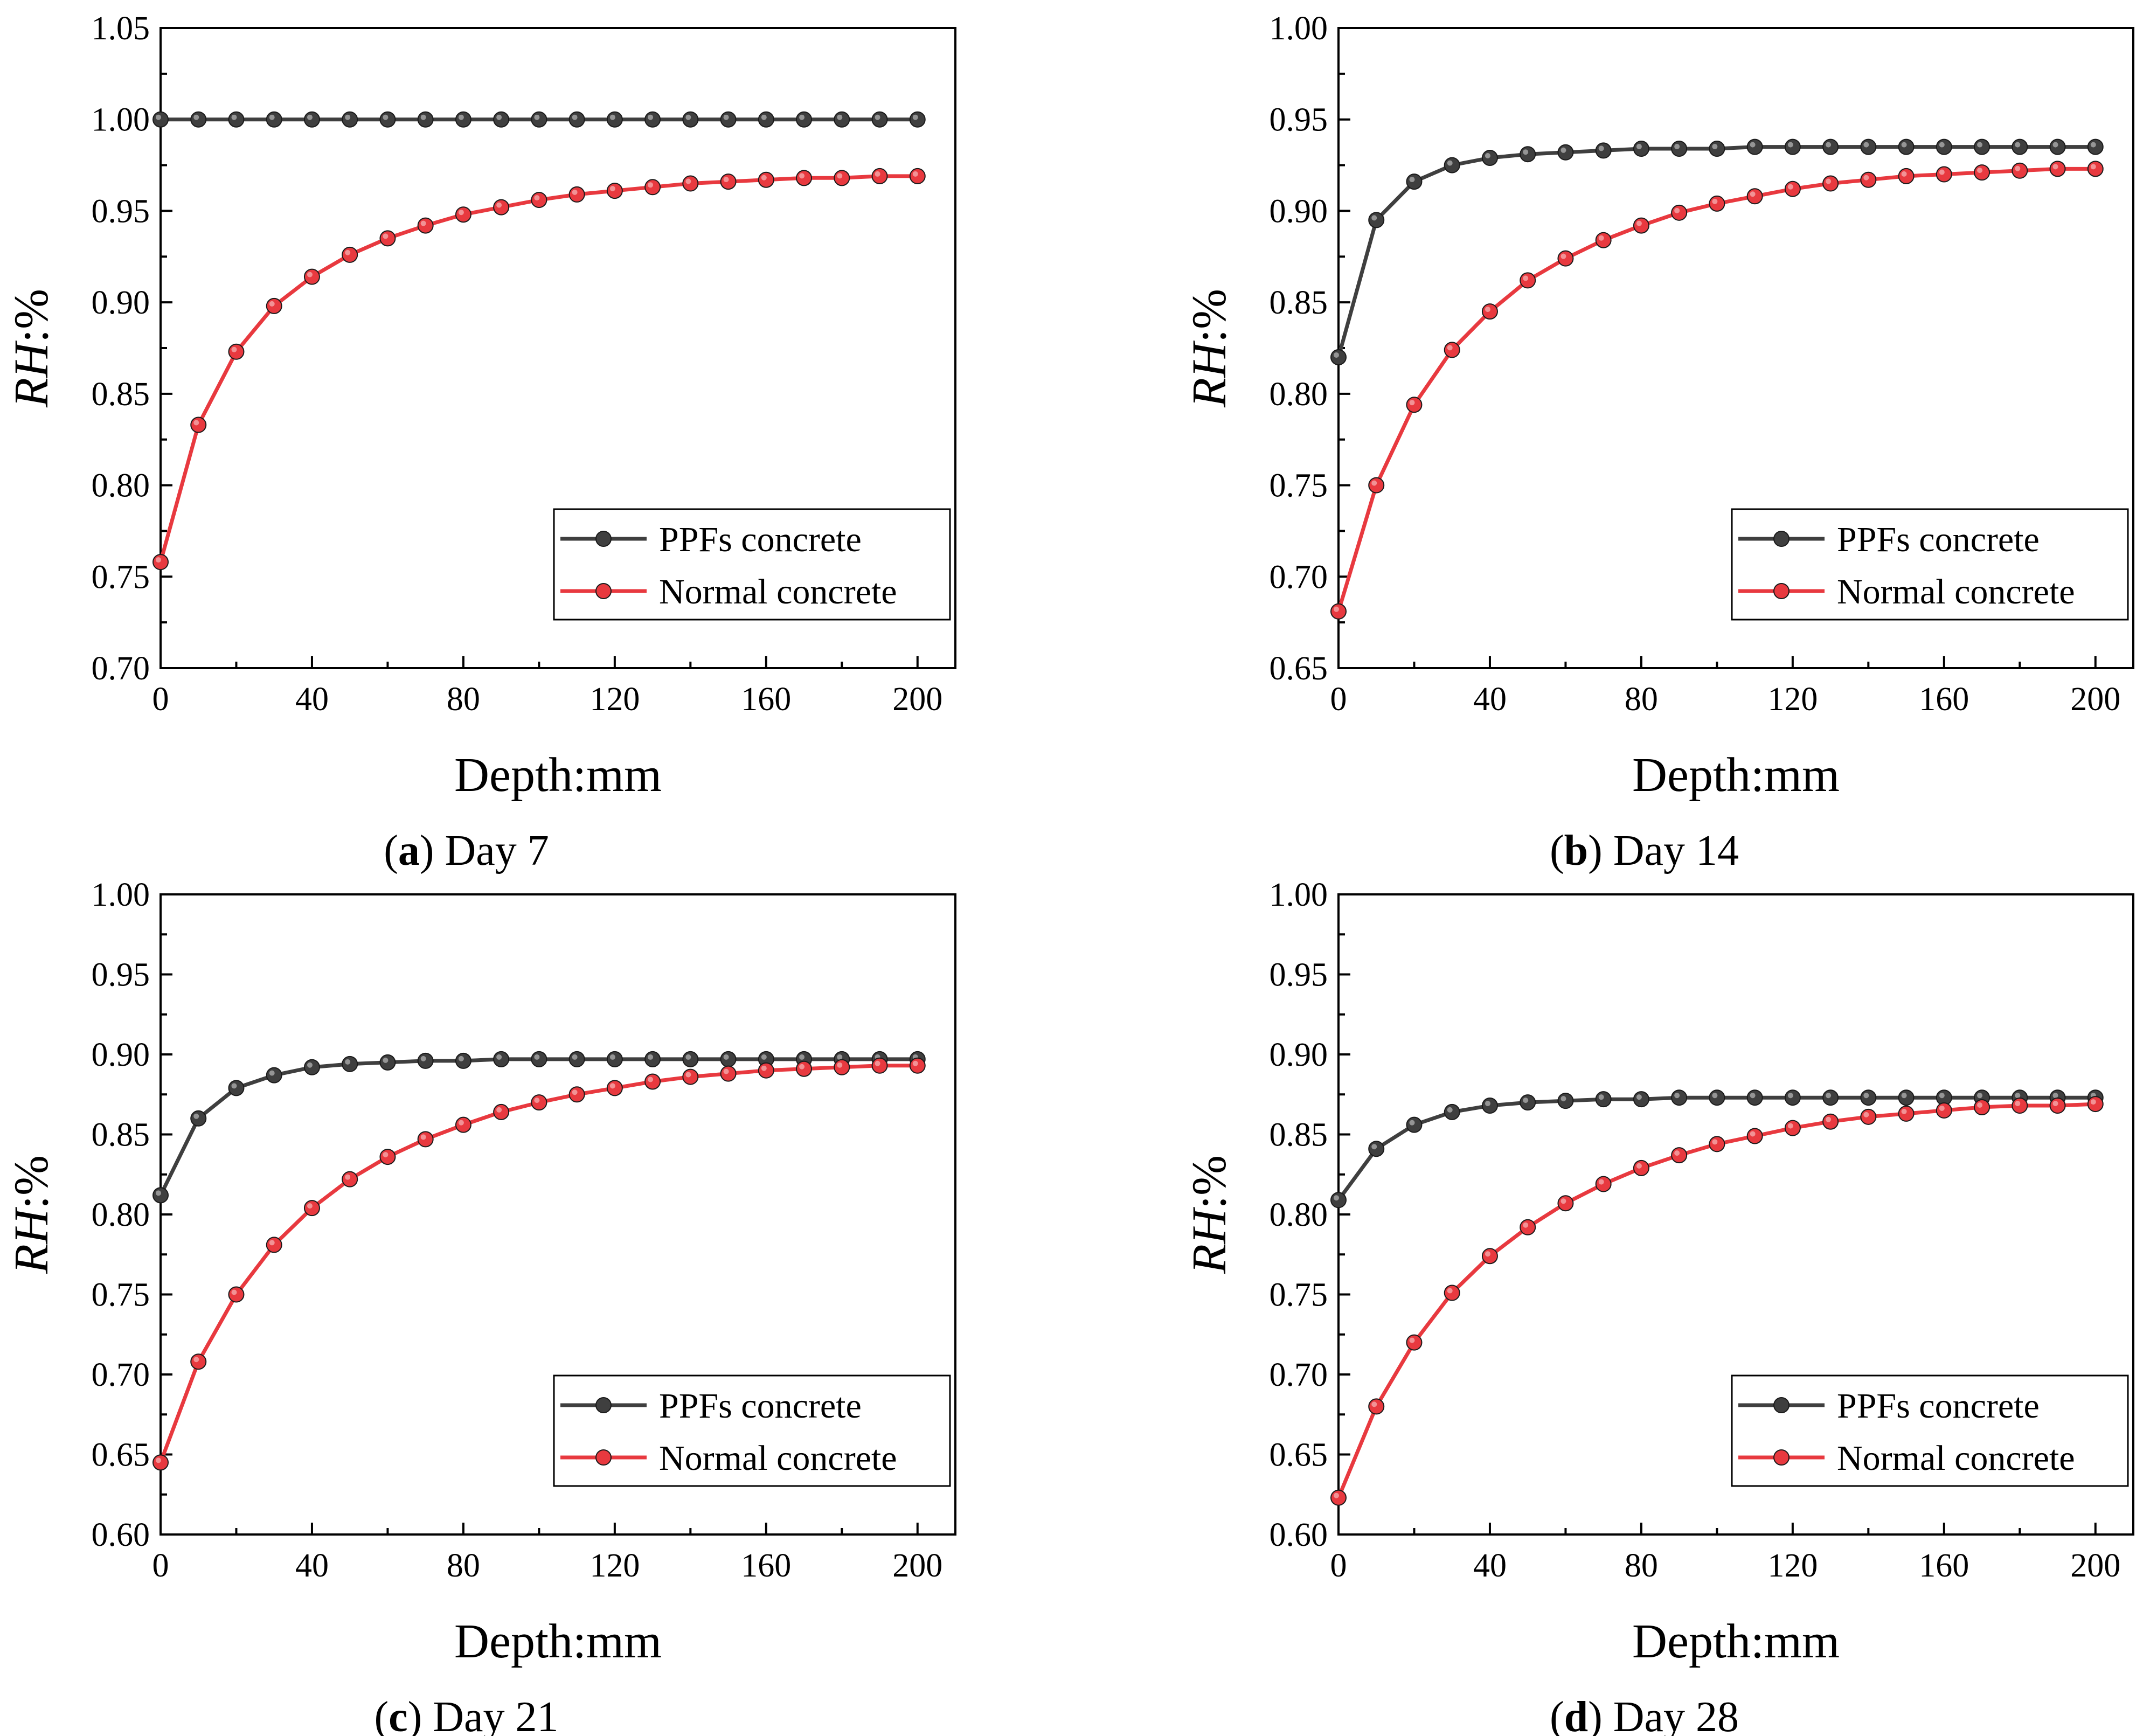 The width and height of the screenshot is (2150, 1736). I want to click on y-tick-label: 1.00, so click(121, 120).